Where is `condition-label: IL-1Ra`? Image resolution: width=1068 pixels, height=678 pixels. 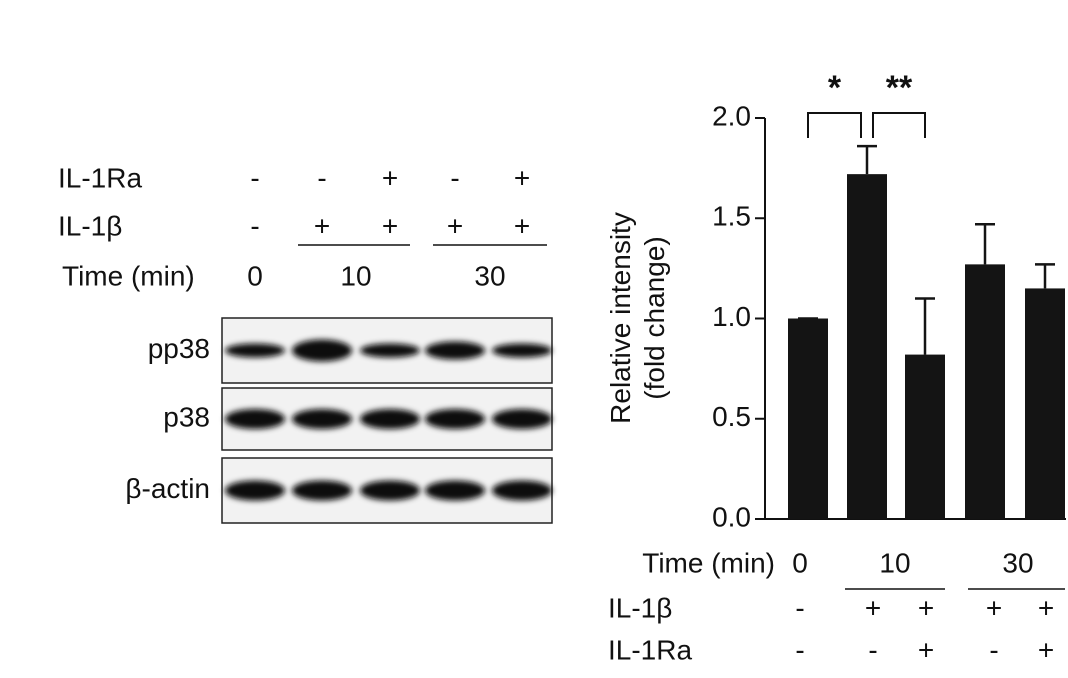 condition-label: IL-1Ra is located at coordinates (650, 649).